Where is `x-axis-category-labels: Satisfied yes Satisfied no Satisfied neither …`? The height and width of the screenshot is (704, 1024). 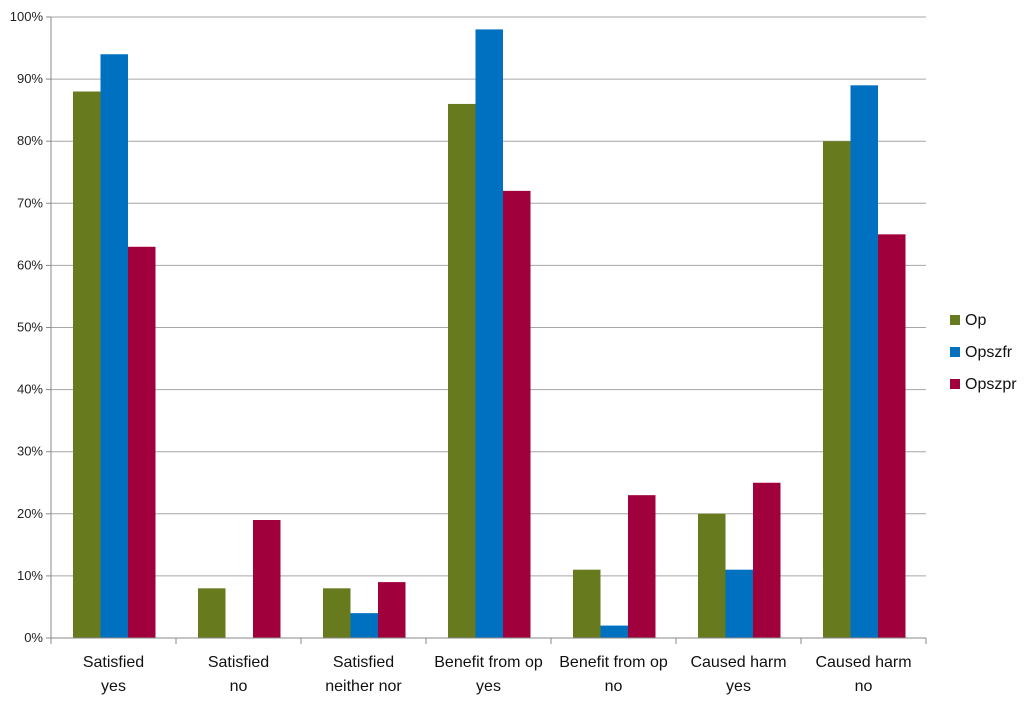 x-axis-category-labels: Satisfied yes Satisfied no Satisfied neither … is located at coordinates (497, 674).